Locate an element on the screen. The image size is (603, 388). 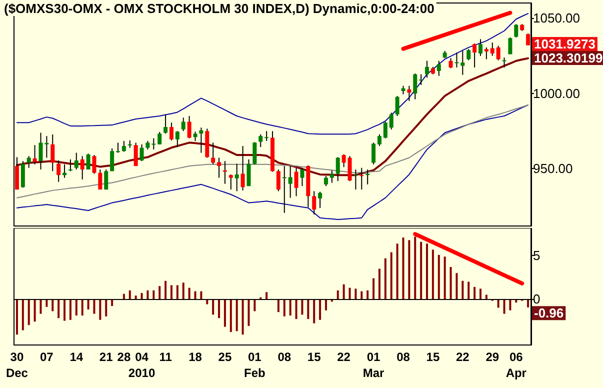
x-tick-label: 14 is located at coordinates (77, 357).